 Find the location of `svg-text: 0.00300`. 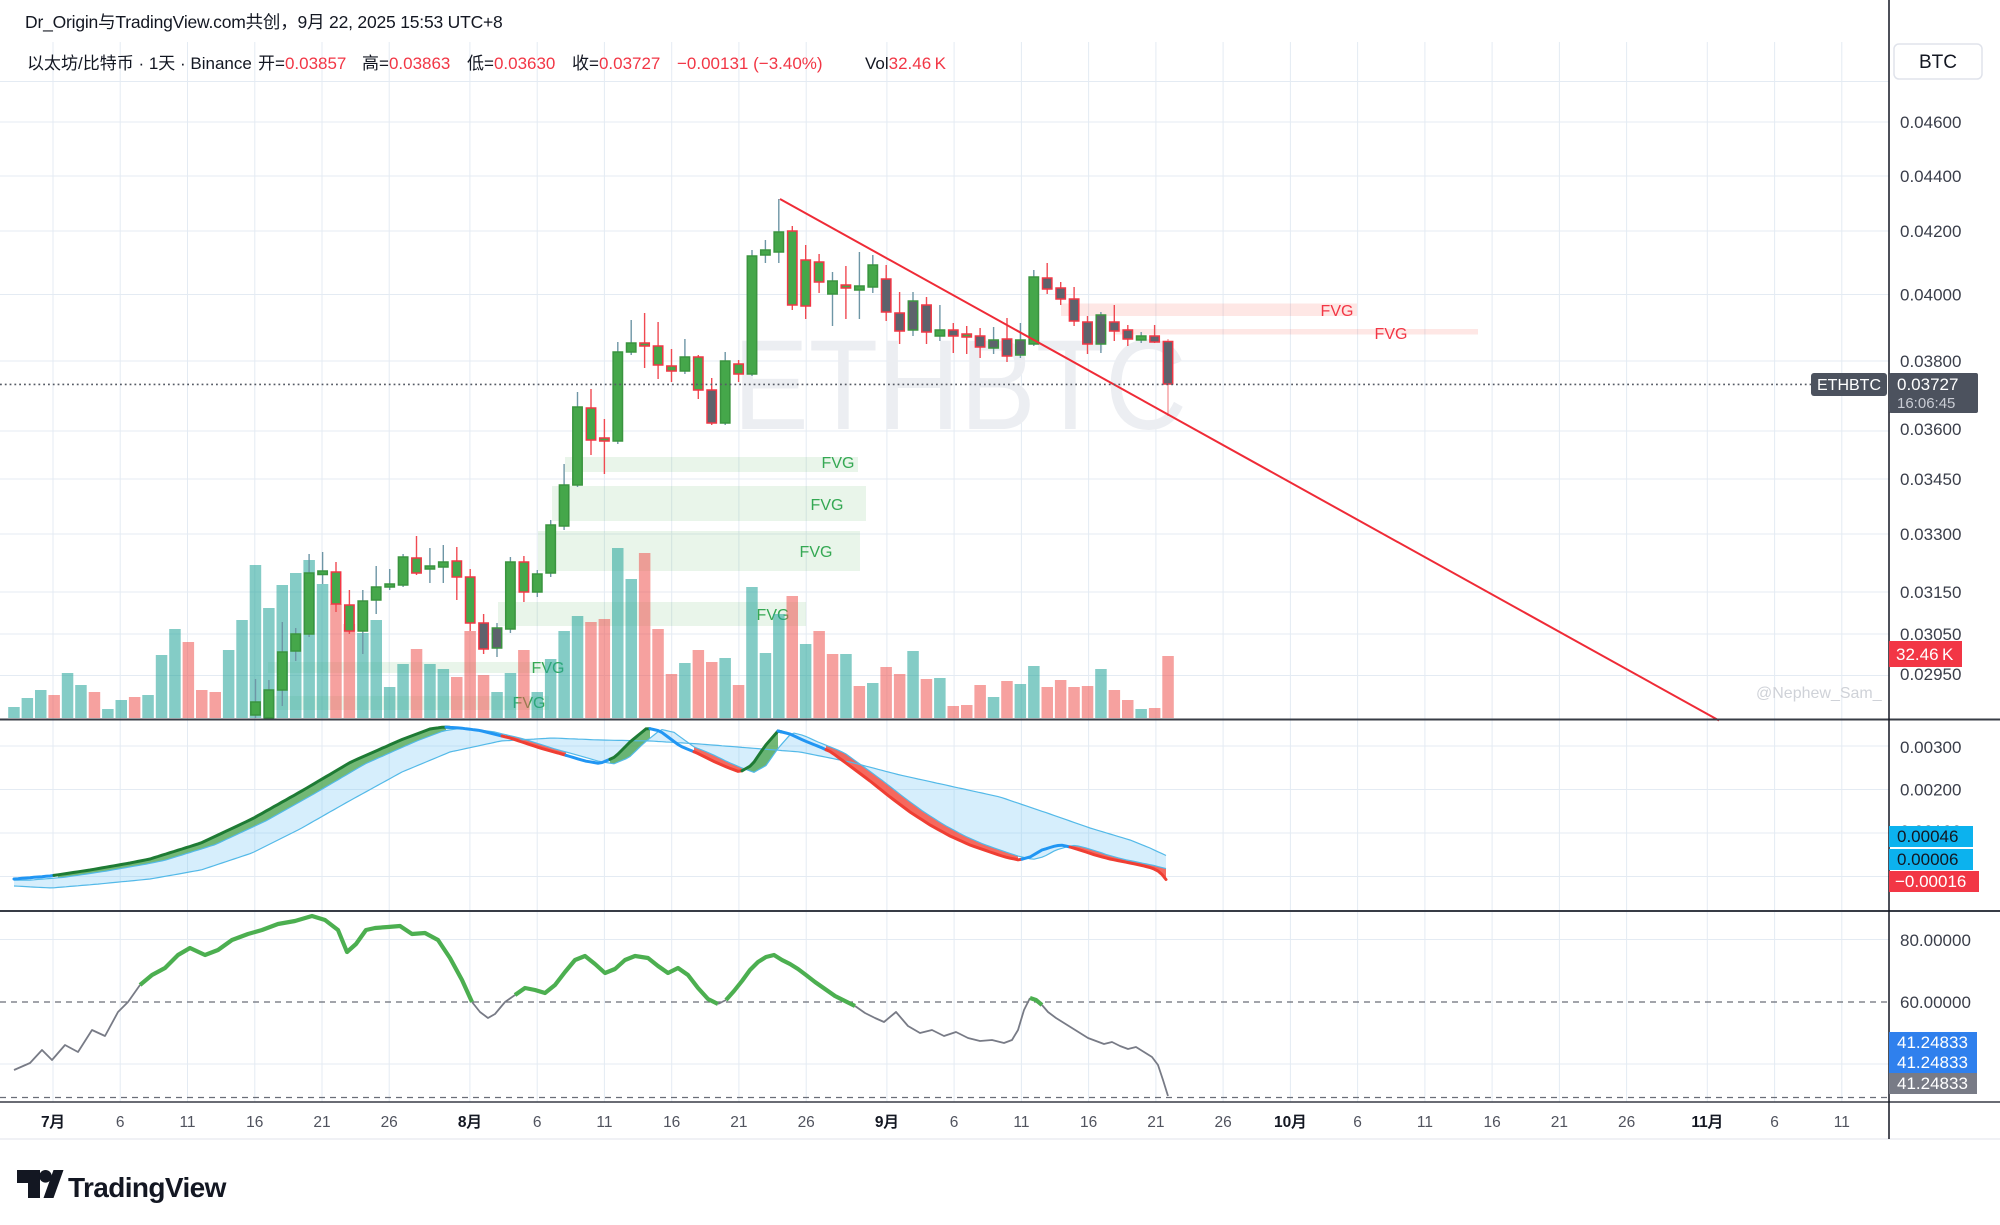

svg-text: 0.00300 is located at coordinates (1930, 747).